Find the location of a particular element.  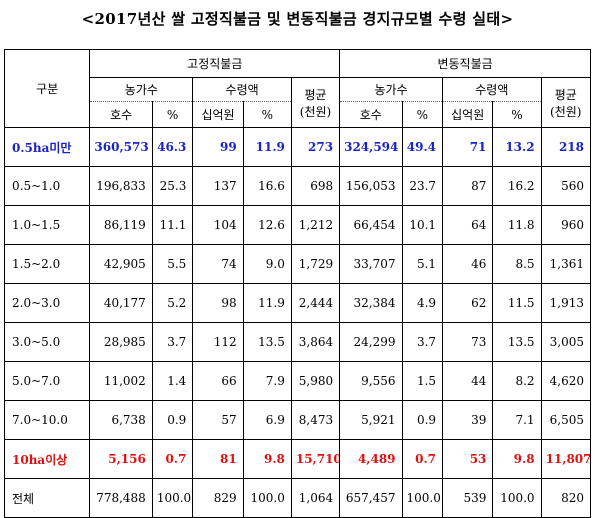

cell-fixed-amount-percent: 7.9 is located at coordinates (267, 381).